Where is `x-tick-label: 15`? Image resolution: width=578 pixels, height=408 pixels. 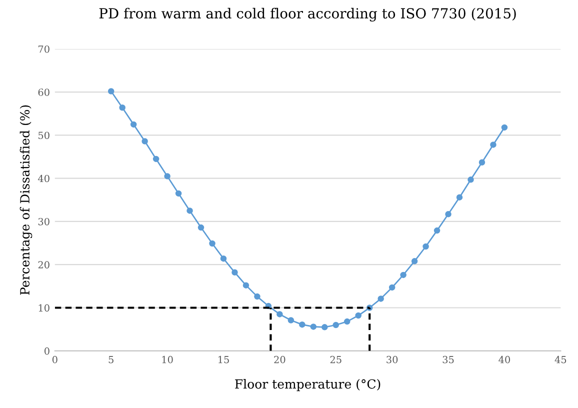 x-tick-label: 15 is located at coordinates (223, 360).